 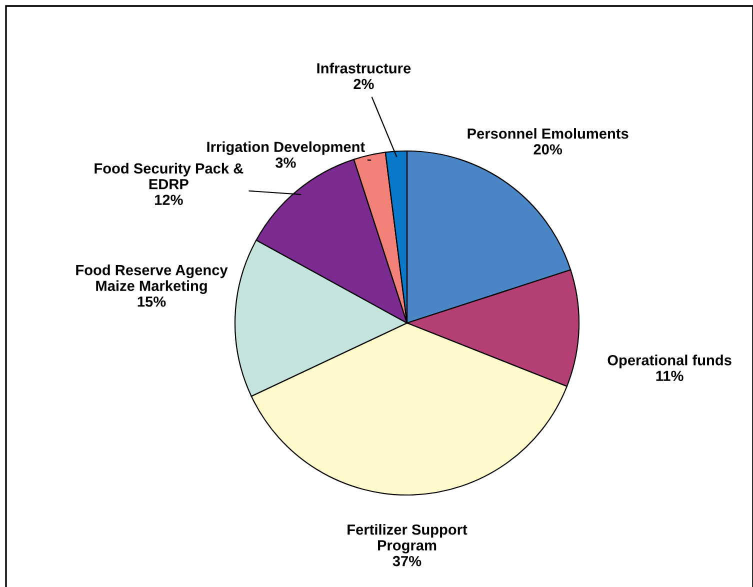 I want to click on data-label: 11%, so click(x=670, y=376).